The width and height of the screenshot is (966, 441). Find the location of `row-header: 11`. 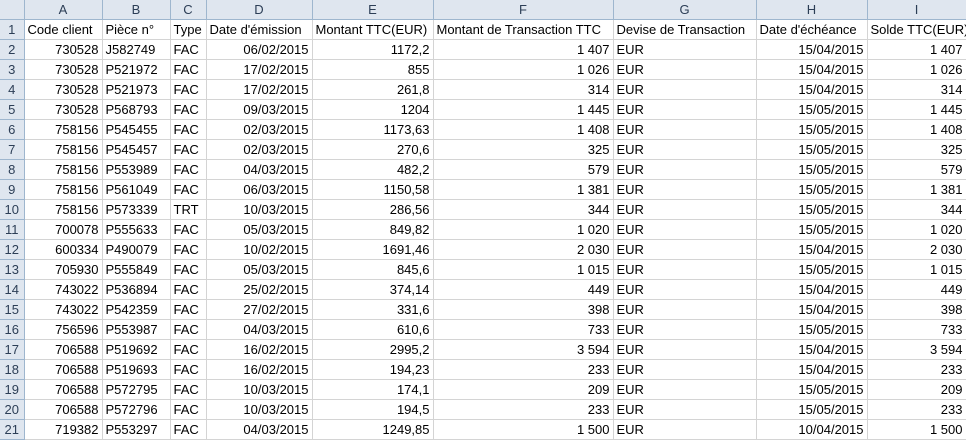

row-header: 11 is located at coordinates (12, 229).